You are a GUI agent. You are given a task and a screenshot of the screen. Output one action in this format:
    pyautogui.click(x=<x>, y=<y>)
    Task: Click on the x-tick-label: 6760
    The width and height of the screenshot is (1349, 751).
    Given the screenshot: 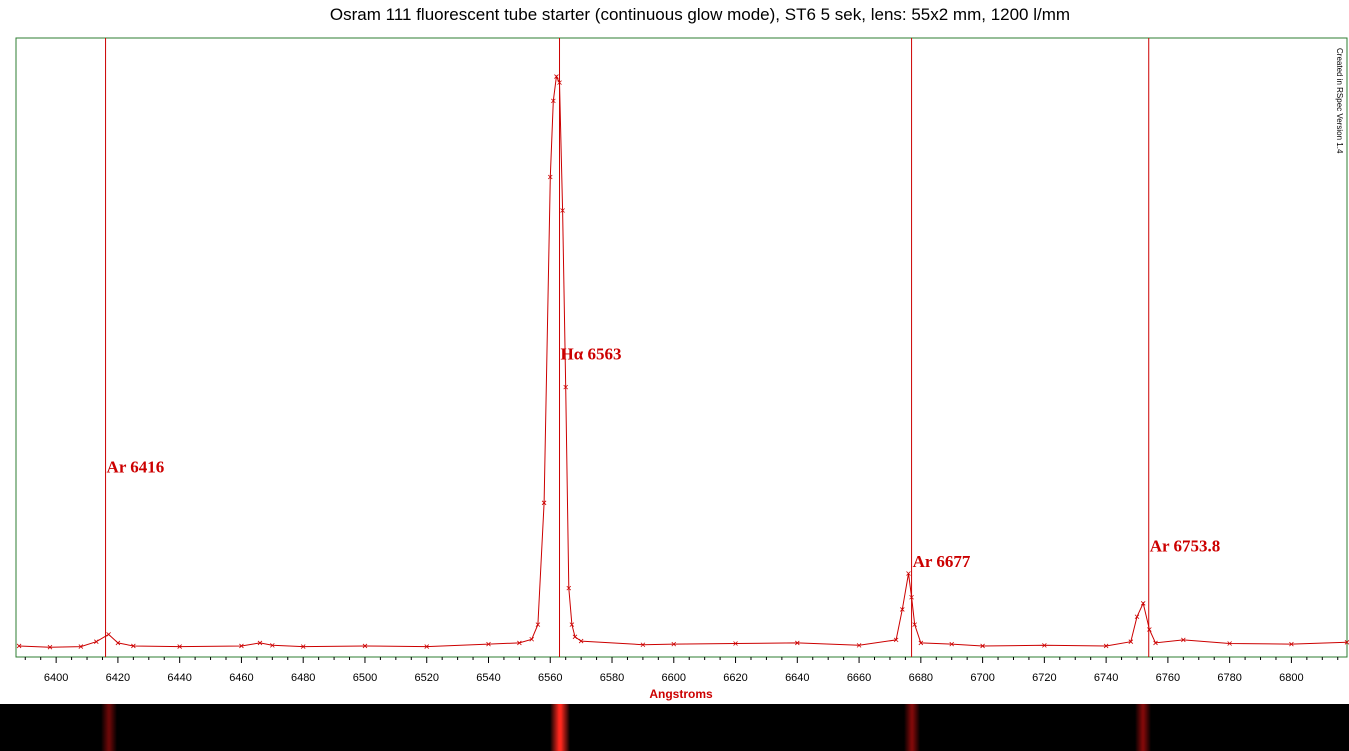 What is the action you would take?
    pyautogui.click(x=1168, y=678)
    